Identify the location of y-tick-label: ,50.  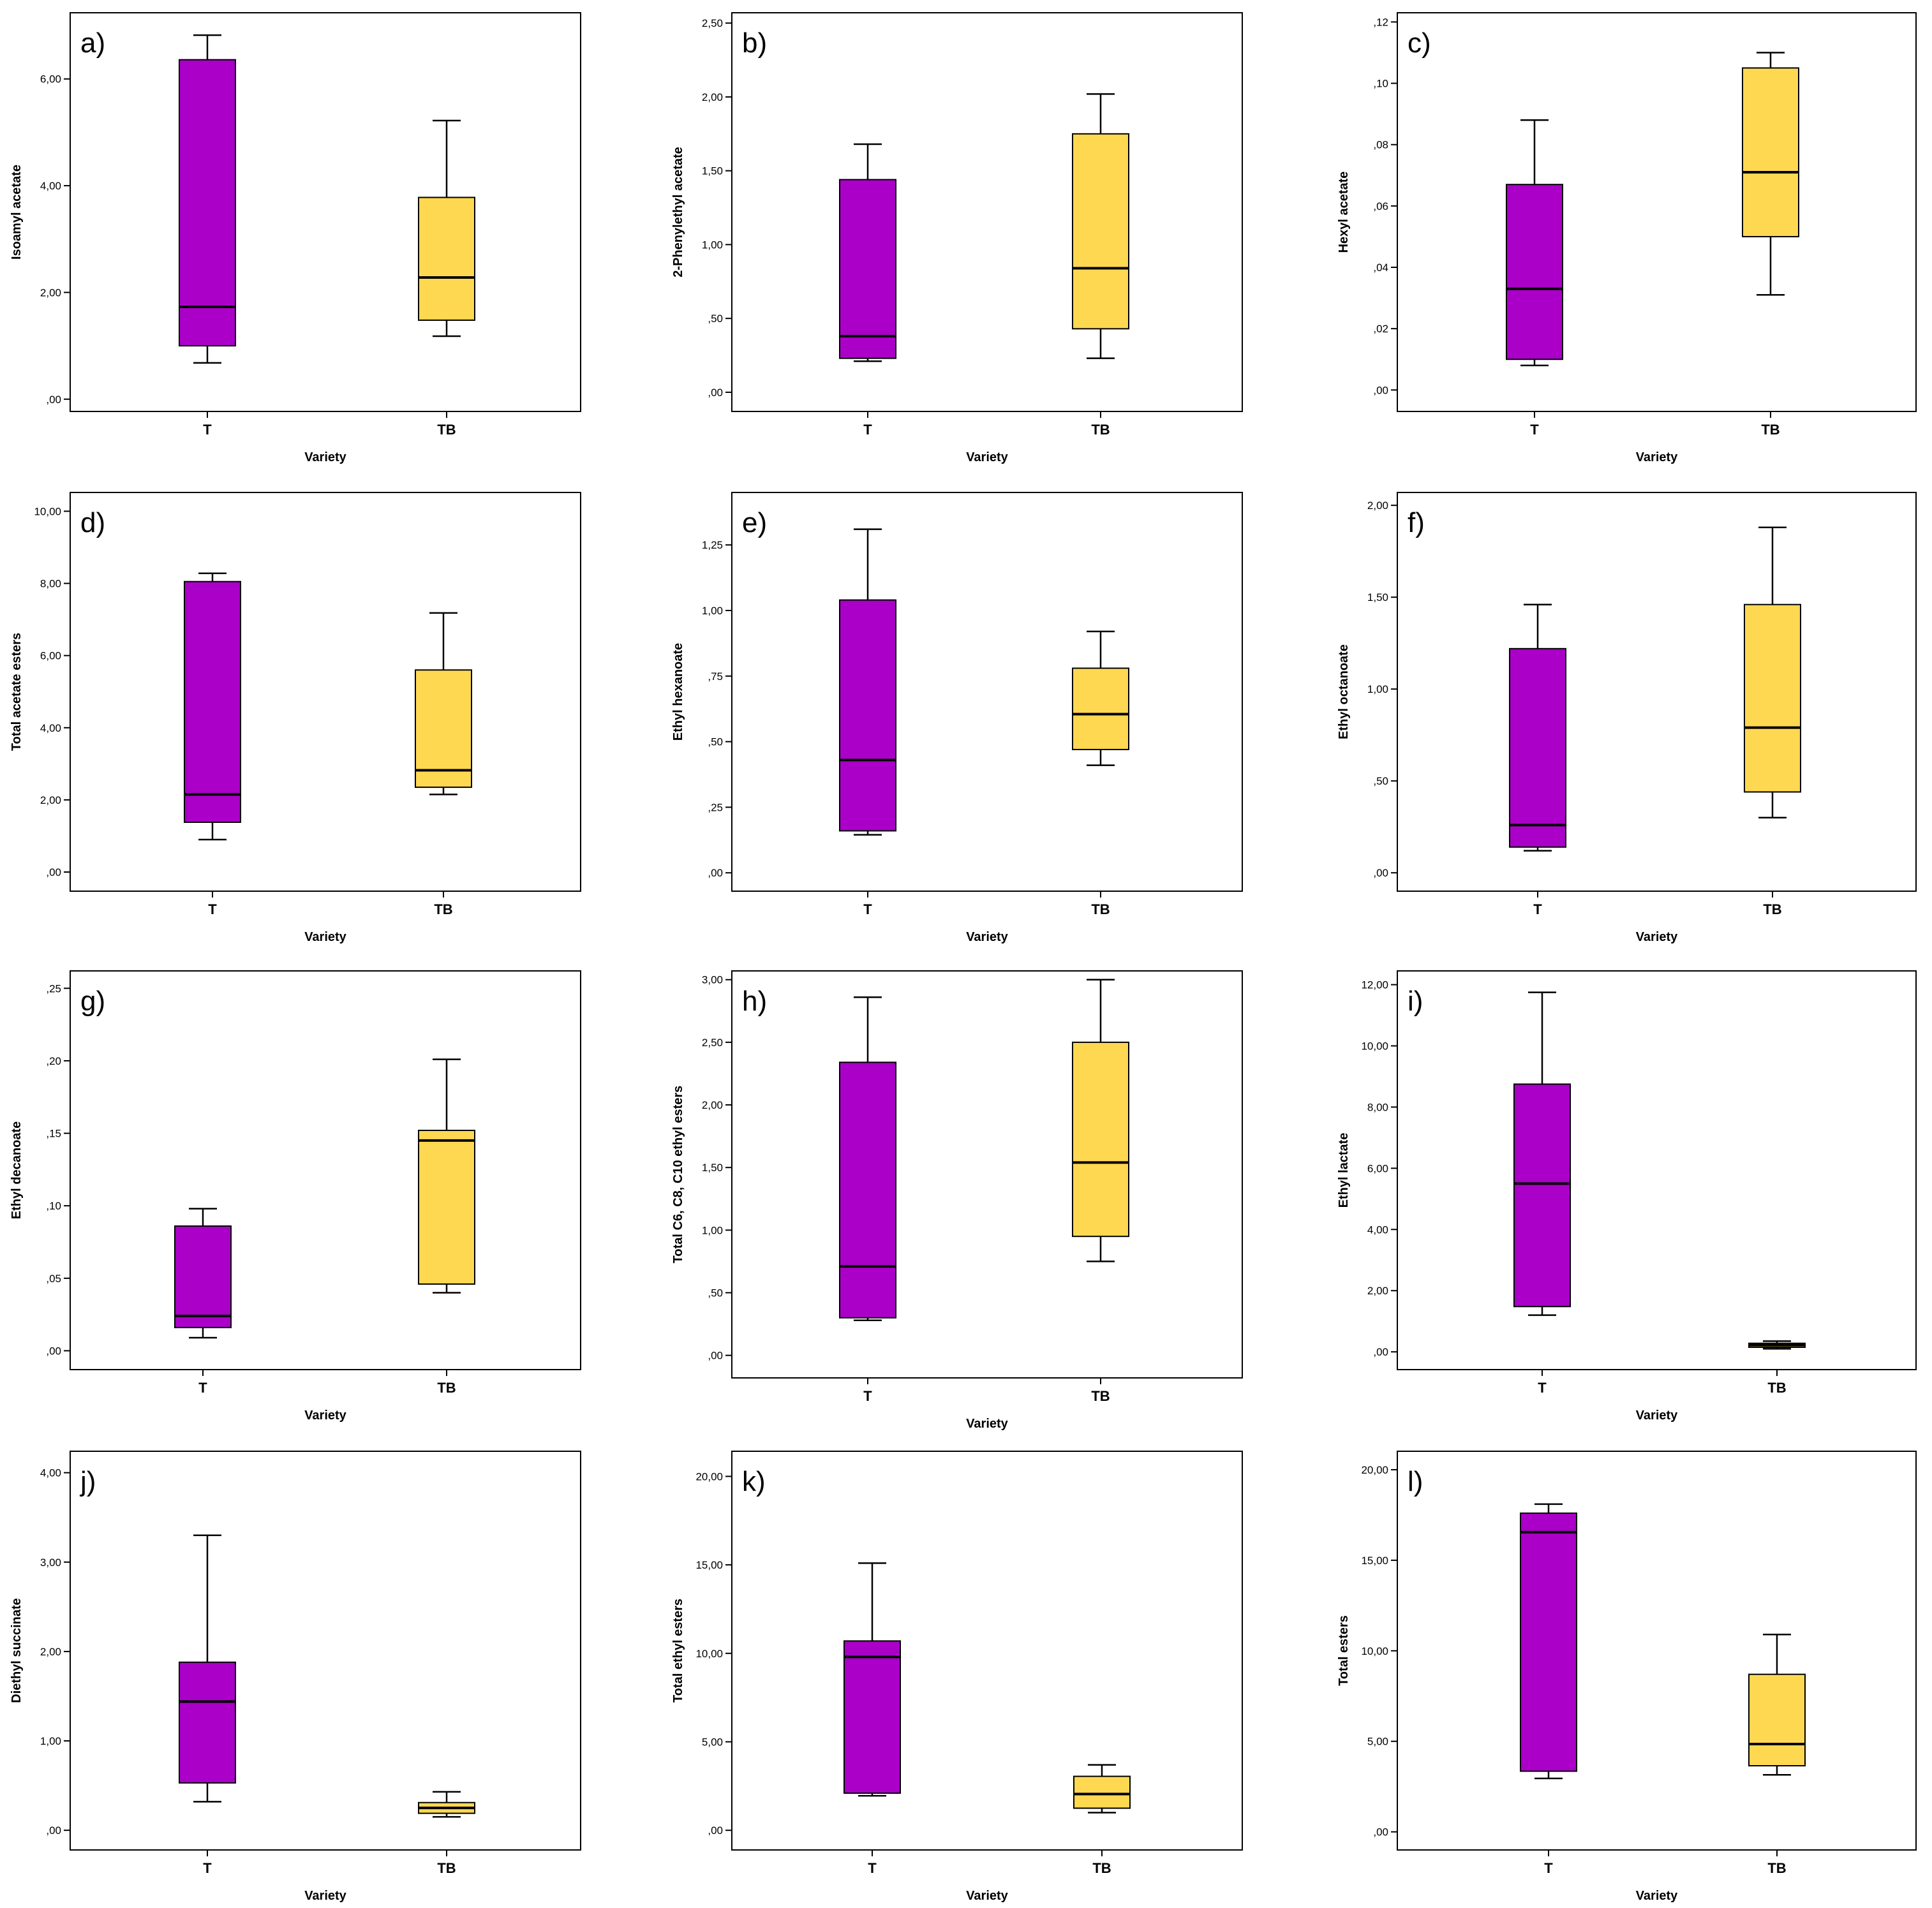
(715, 742).